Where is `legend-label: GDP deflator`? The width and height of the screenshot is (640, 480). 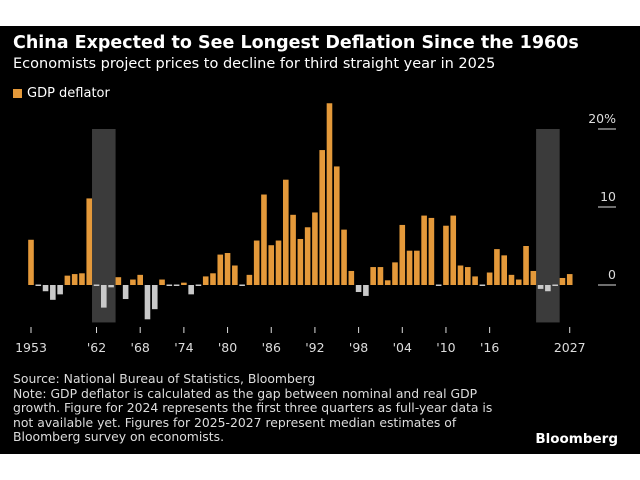 legend-label: GDP deflator is located at coordinates (68, 93).